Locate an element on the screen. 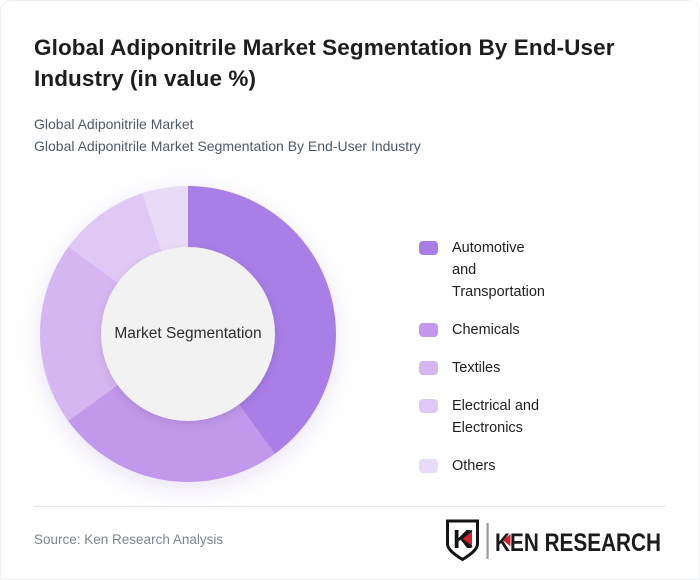 The image size is (700, 580). ken-research-logo: K KEN RESEARCH is located at coordinates (555, 541).